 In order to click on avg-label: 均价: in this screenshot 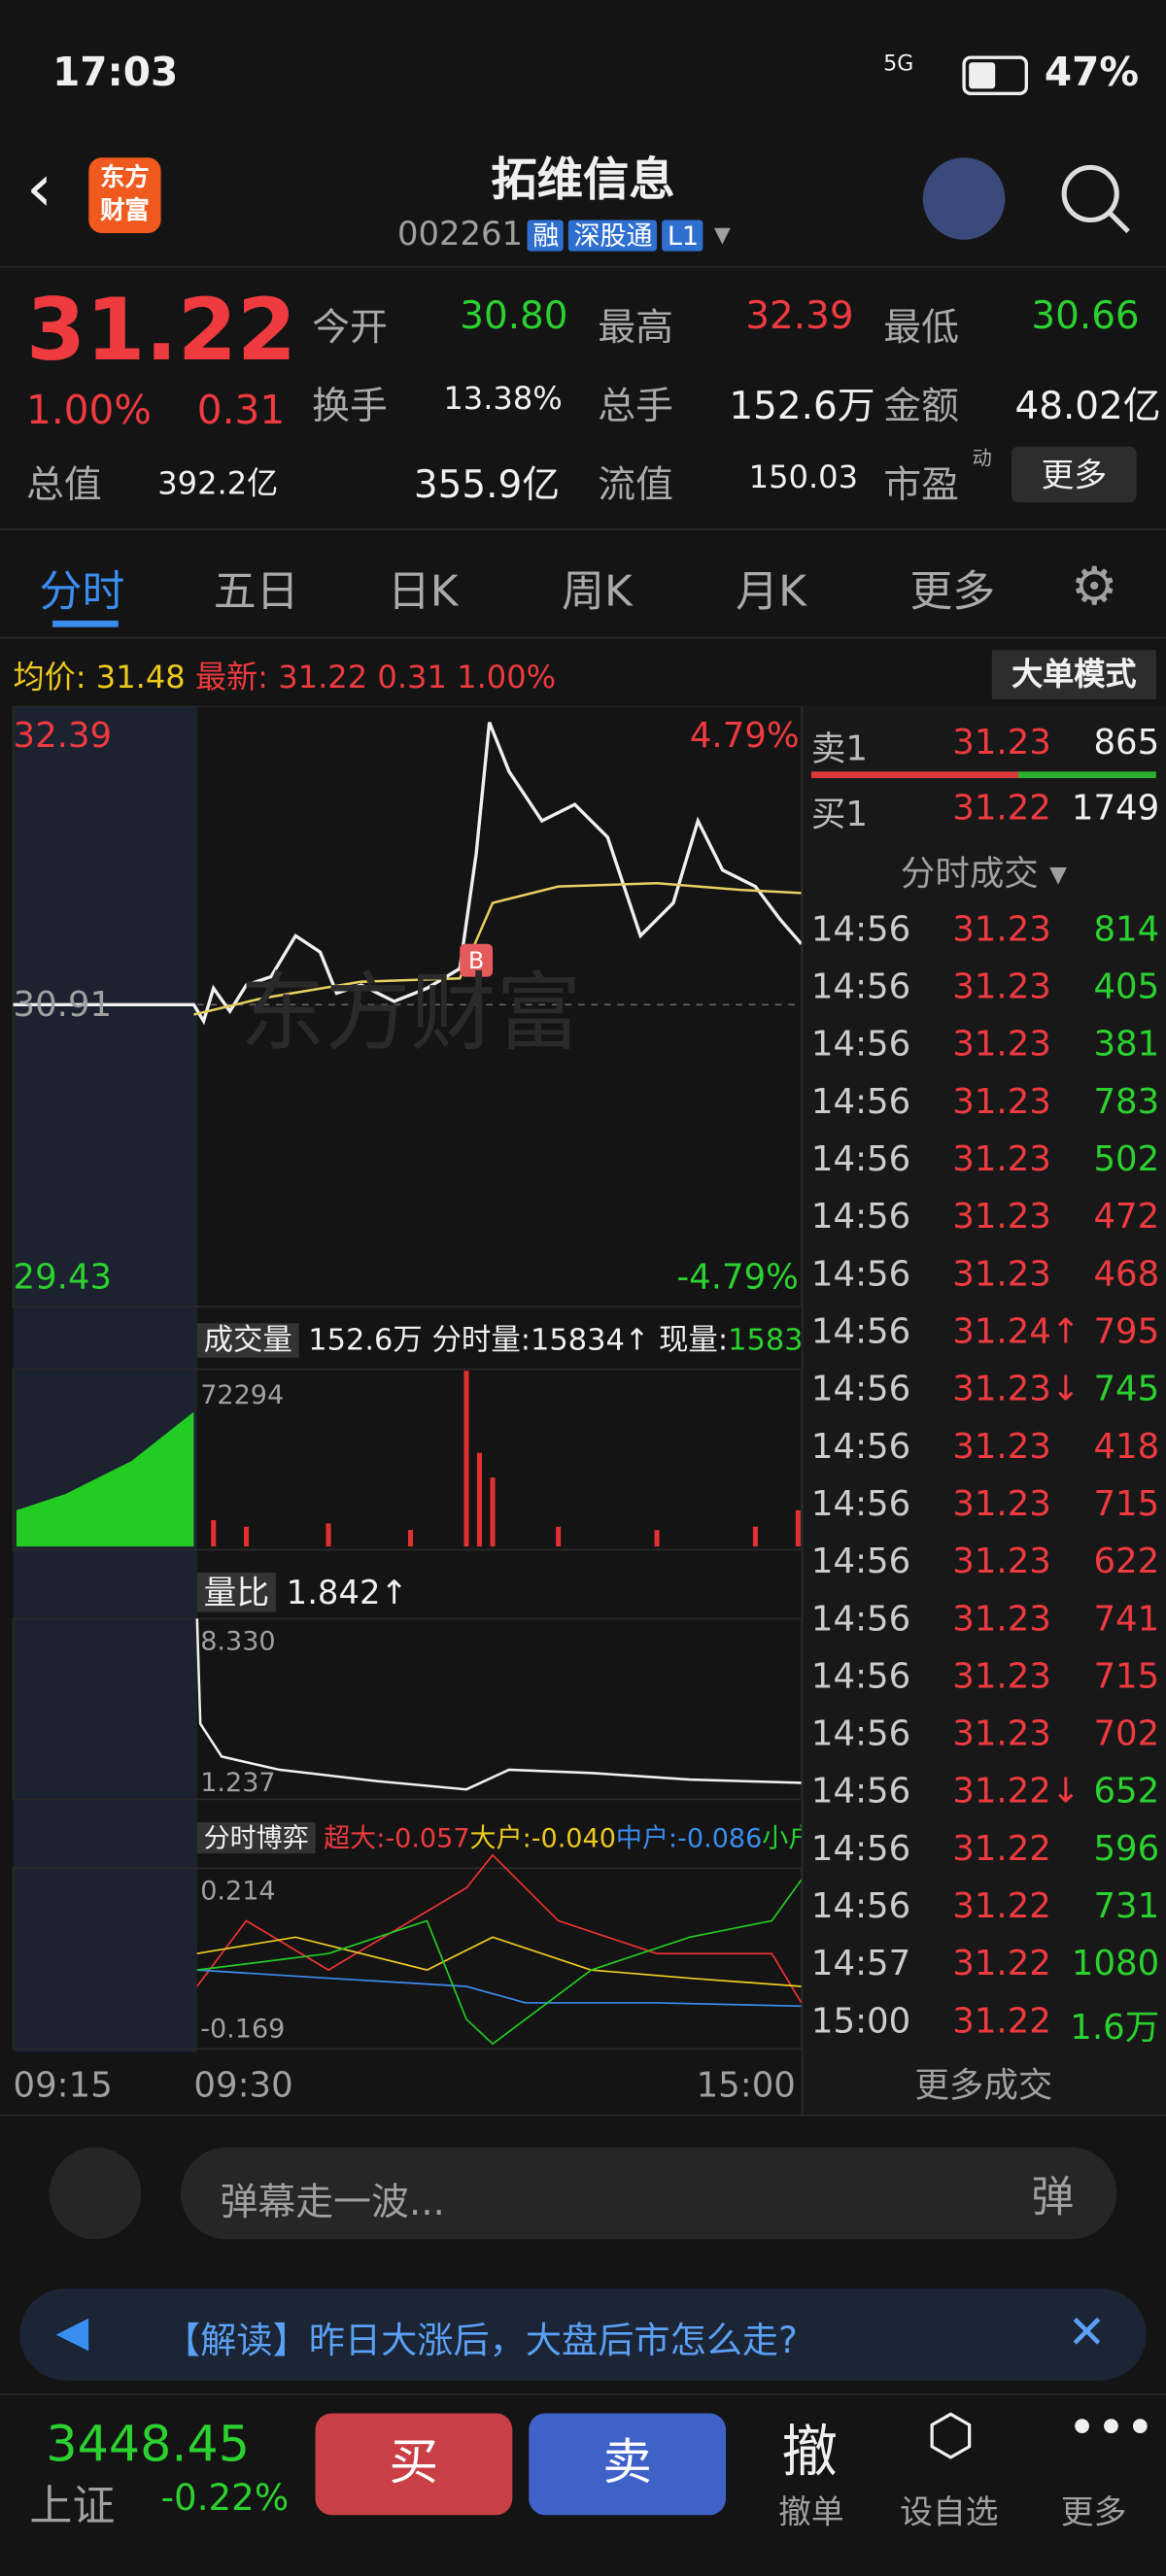, I will do `click(49, 678)`.